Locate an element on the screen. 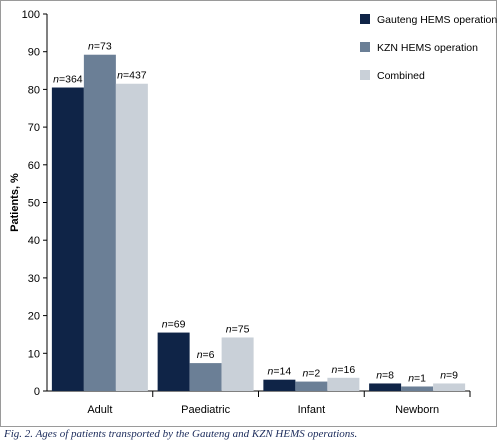 This screenshot has height=444, width=499. y-tick-label: 90 is located at coordinates (34, 53).